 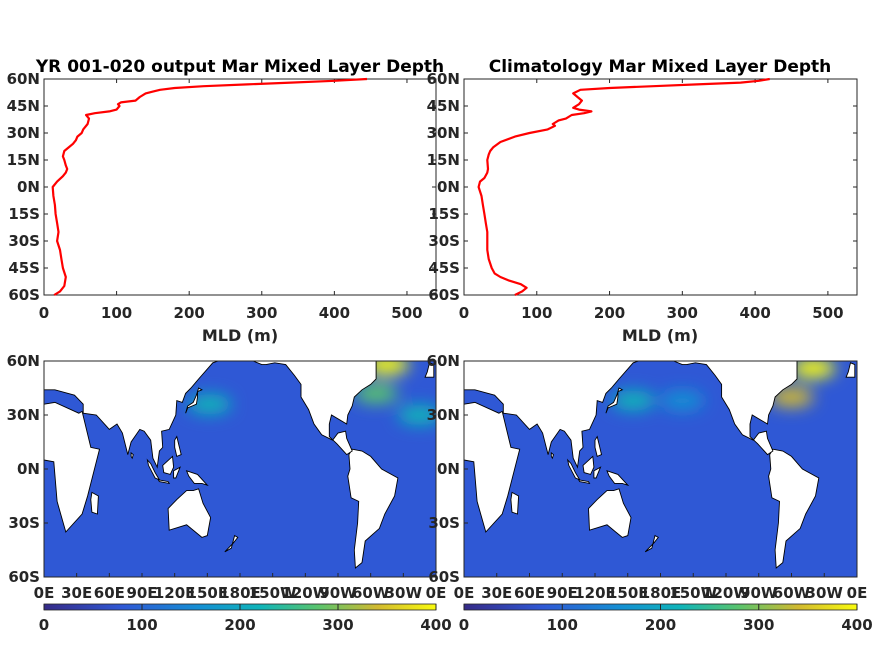 I want to click on colorbar-tick-label: 300, so click(x=337, y=625).